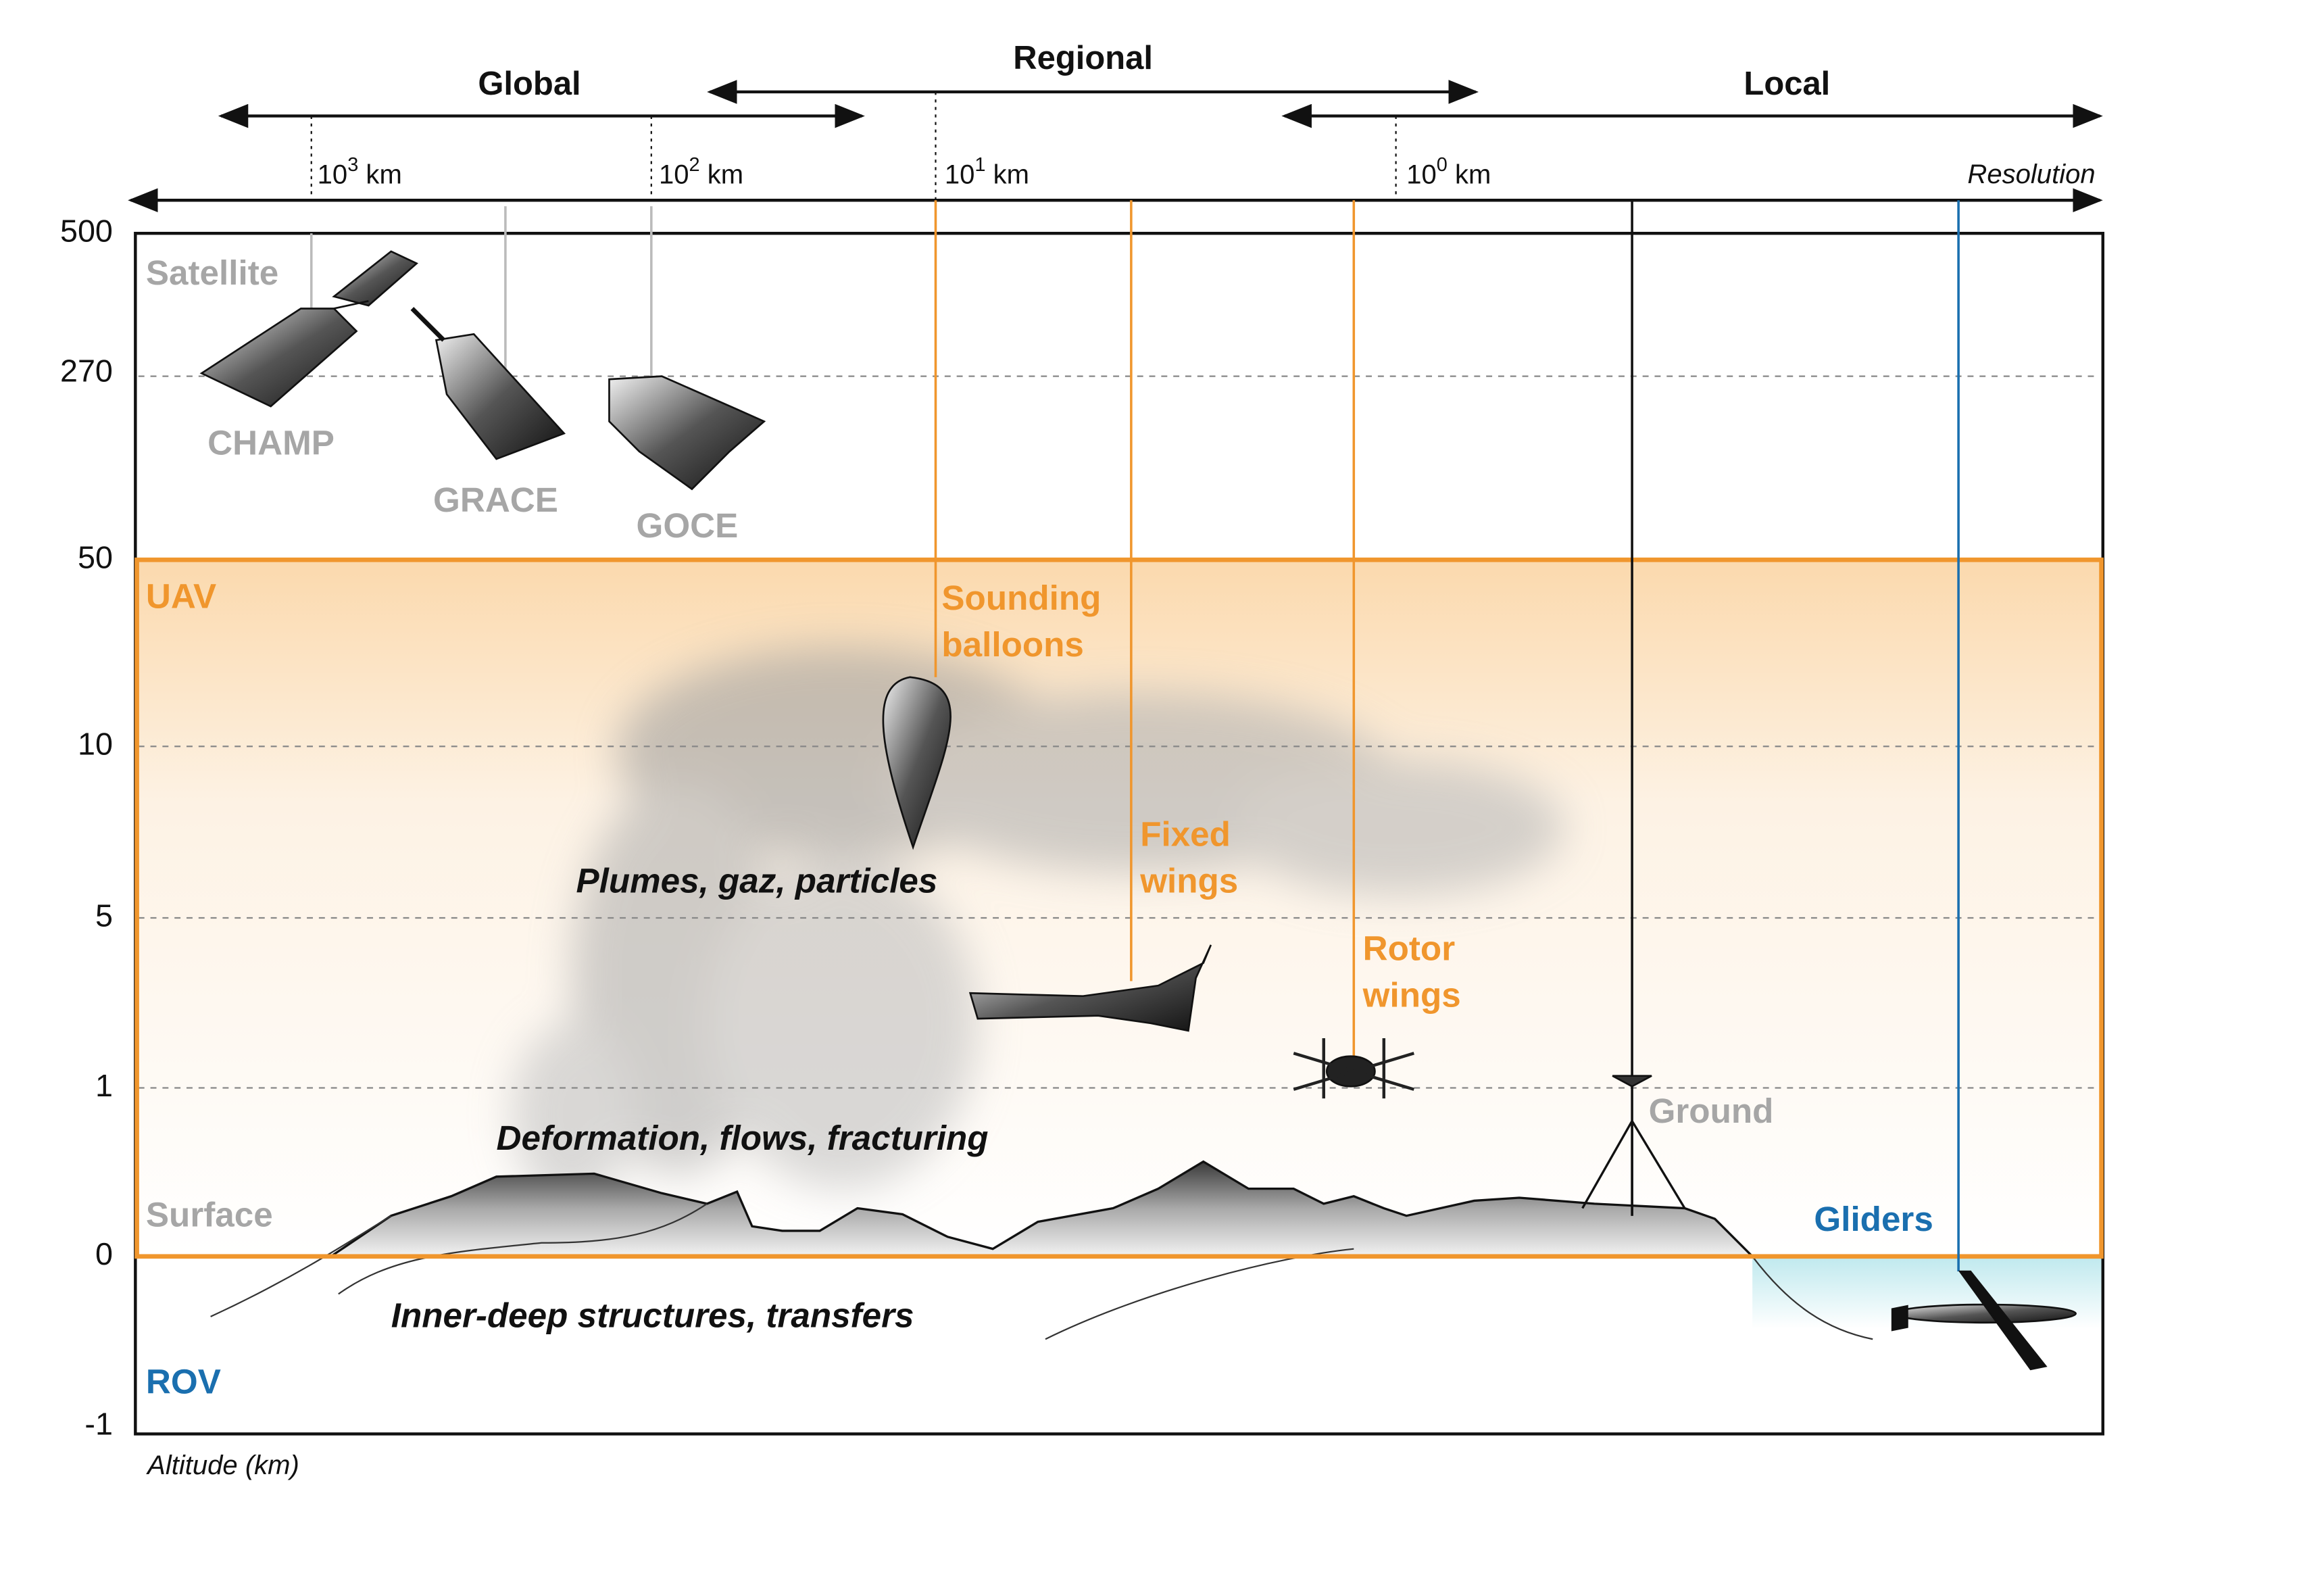  What do you see at coordinates (652, 1315) in the screenshot?
I see `phenomenon-label: Inner-deep structures, transfers` at bounding box center [652, 1315].